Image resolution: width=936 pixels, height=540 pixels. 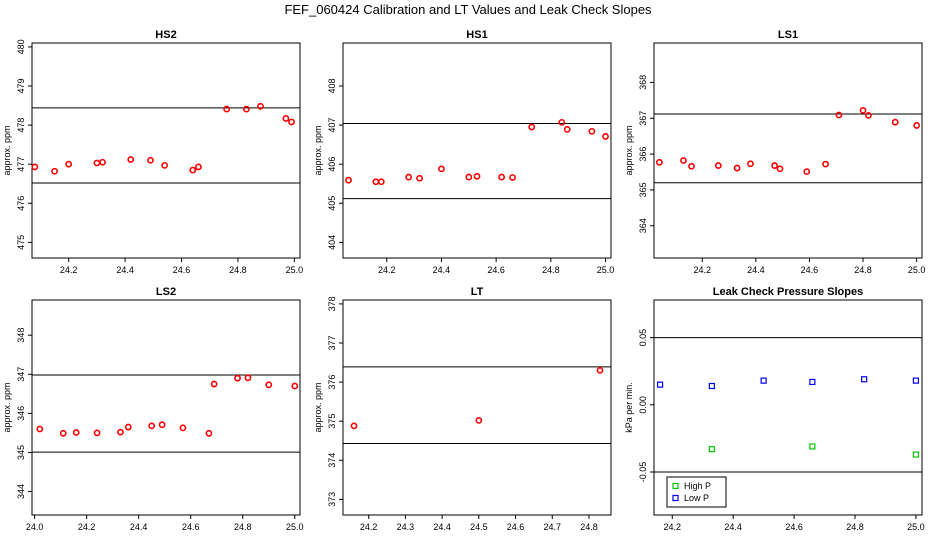 What do you see at coordinates (21, 491) in the screenshot?
I see `y-tick-label: 344` at bounding box center [21, 491].